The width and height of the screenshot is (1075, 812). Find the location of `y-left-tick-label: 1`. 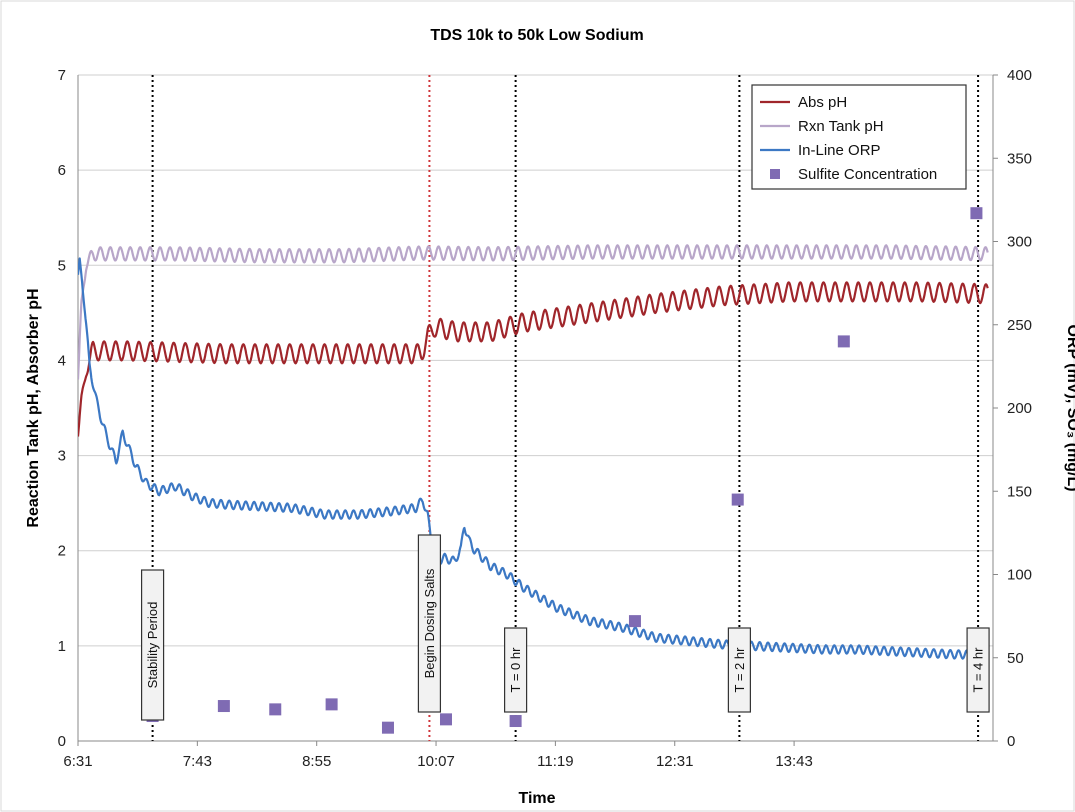

y-left-tick-label: 1 is located at coordinates (62, 646).